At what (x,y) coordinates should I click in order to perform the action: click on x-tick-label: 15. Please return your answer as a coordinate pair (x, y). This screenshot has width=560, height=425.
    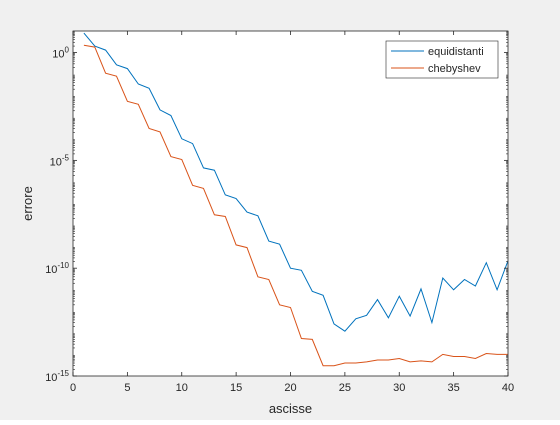
    Looking at the image, I should click on (236, 388).